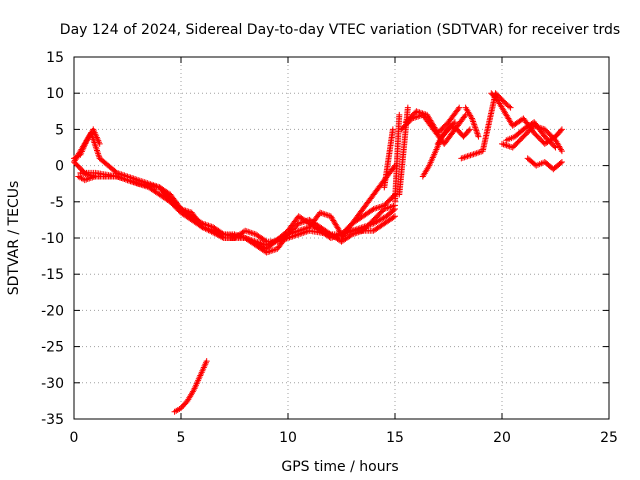 This screenshot has height=480, width=640. Describe the element at coordinates (74, 438) in the screenshot. I see `x-tick-label: 0` at that location.